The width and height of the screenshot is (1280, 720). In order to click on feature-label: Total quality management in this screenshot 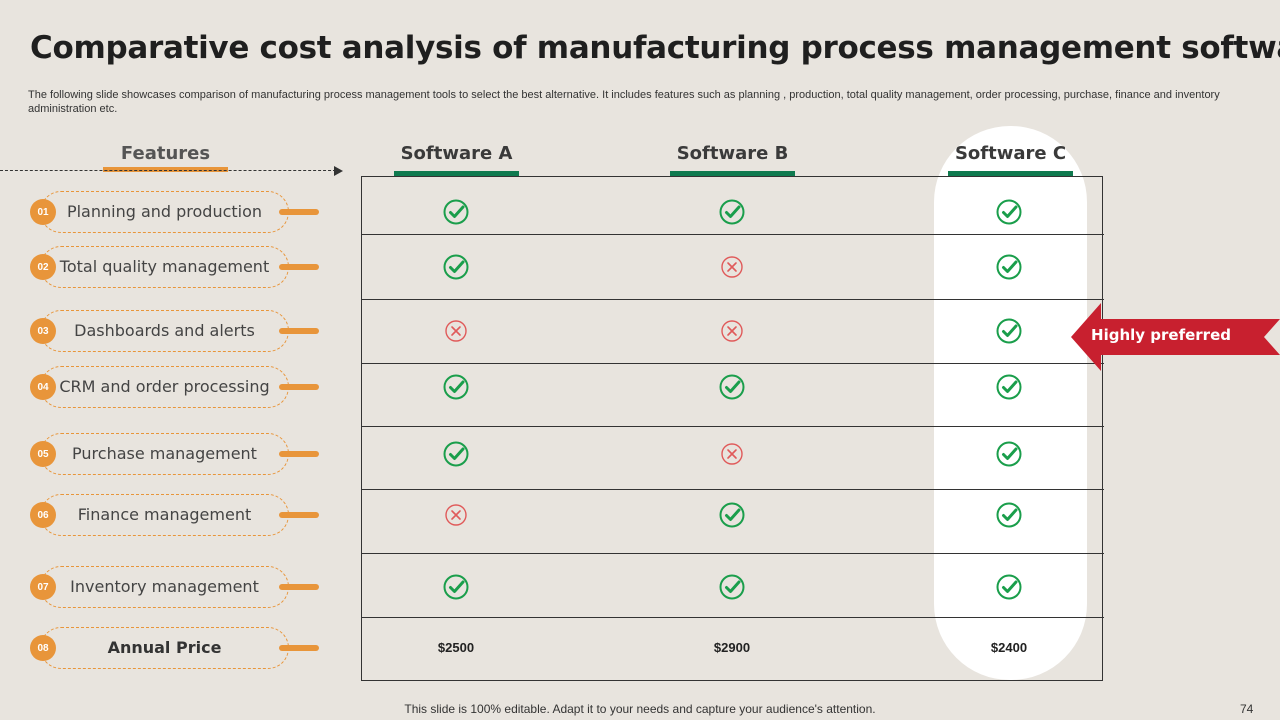, I will do `click(164, 266)`.